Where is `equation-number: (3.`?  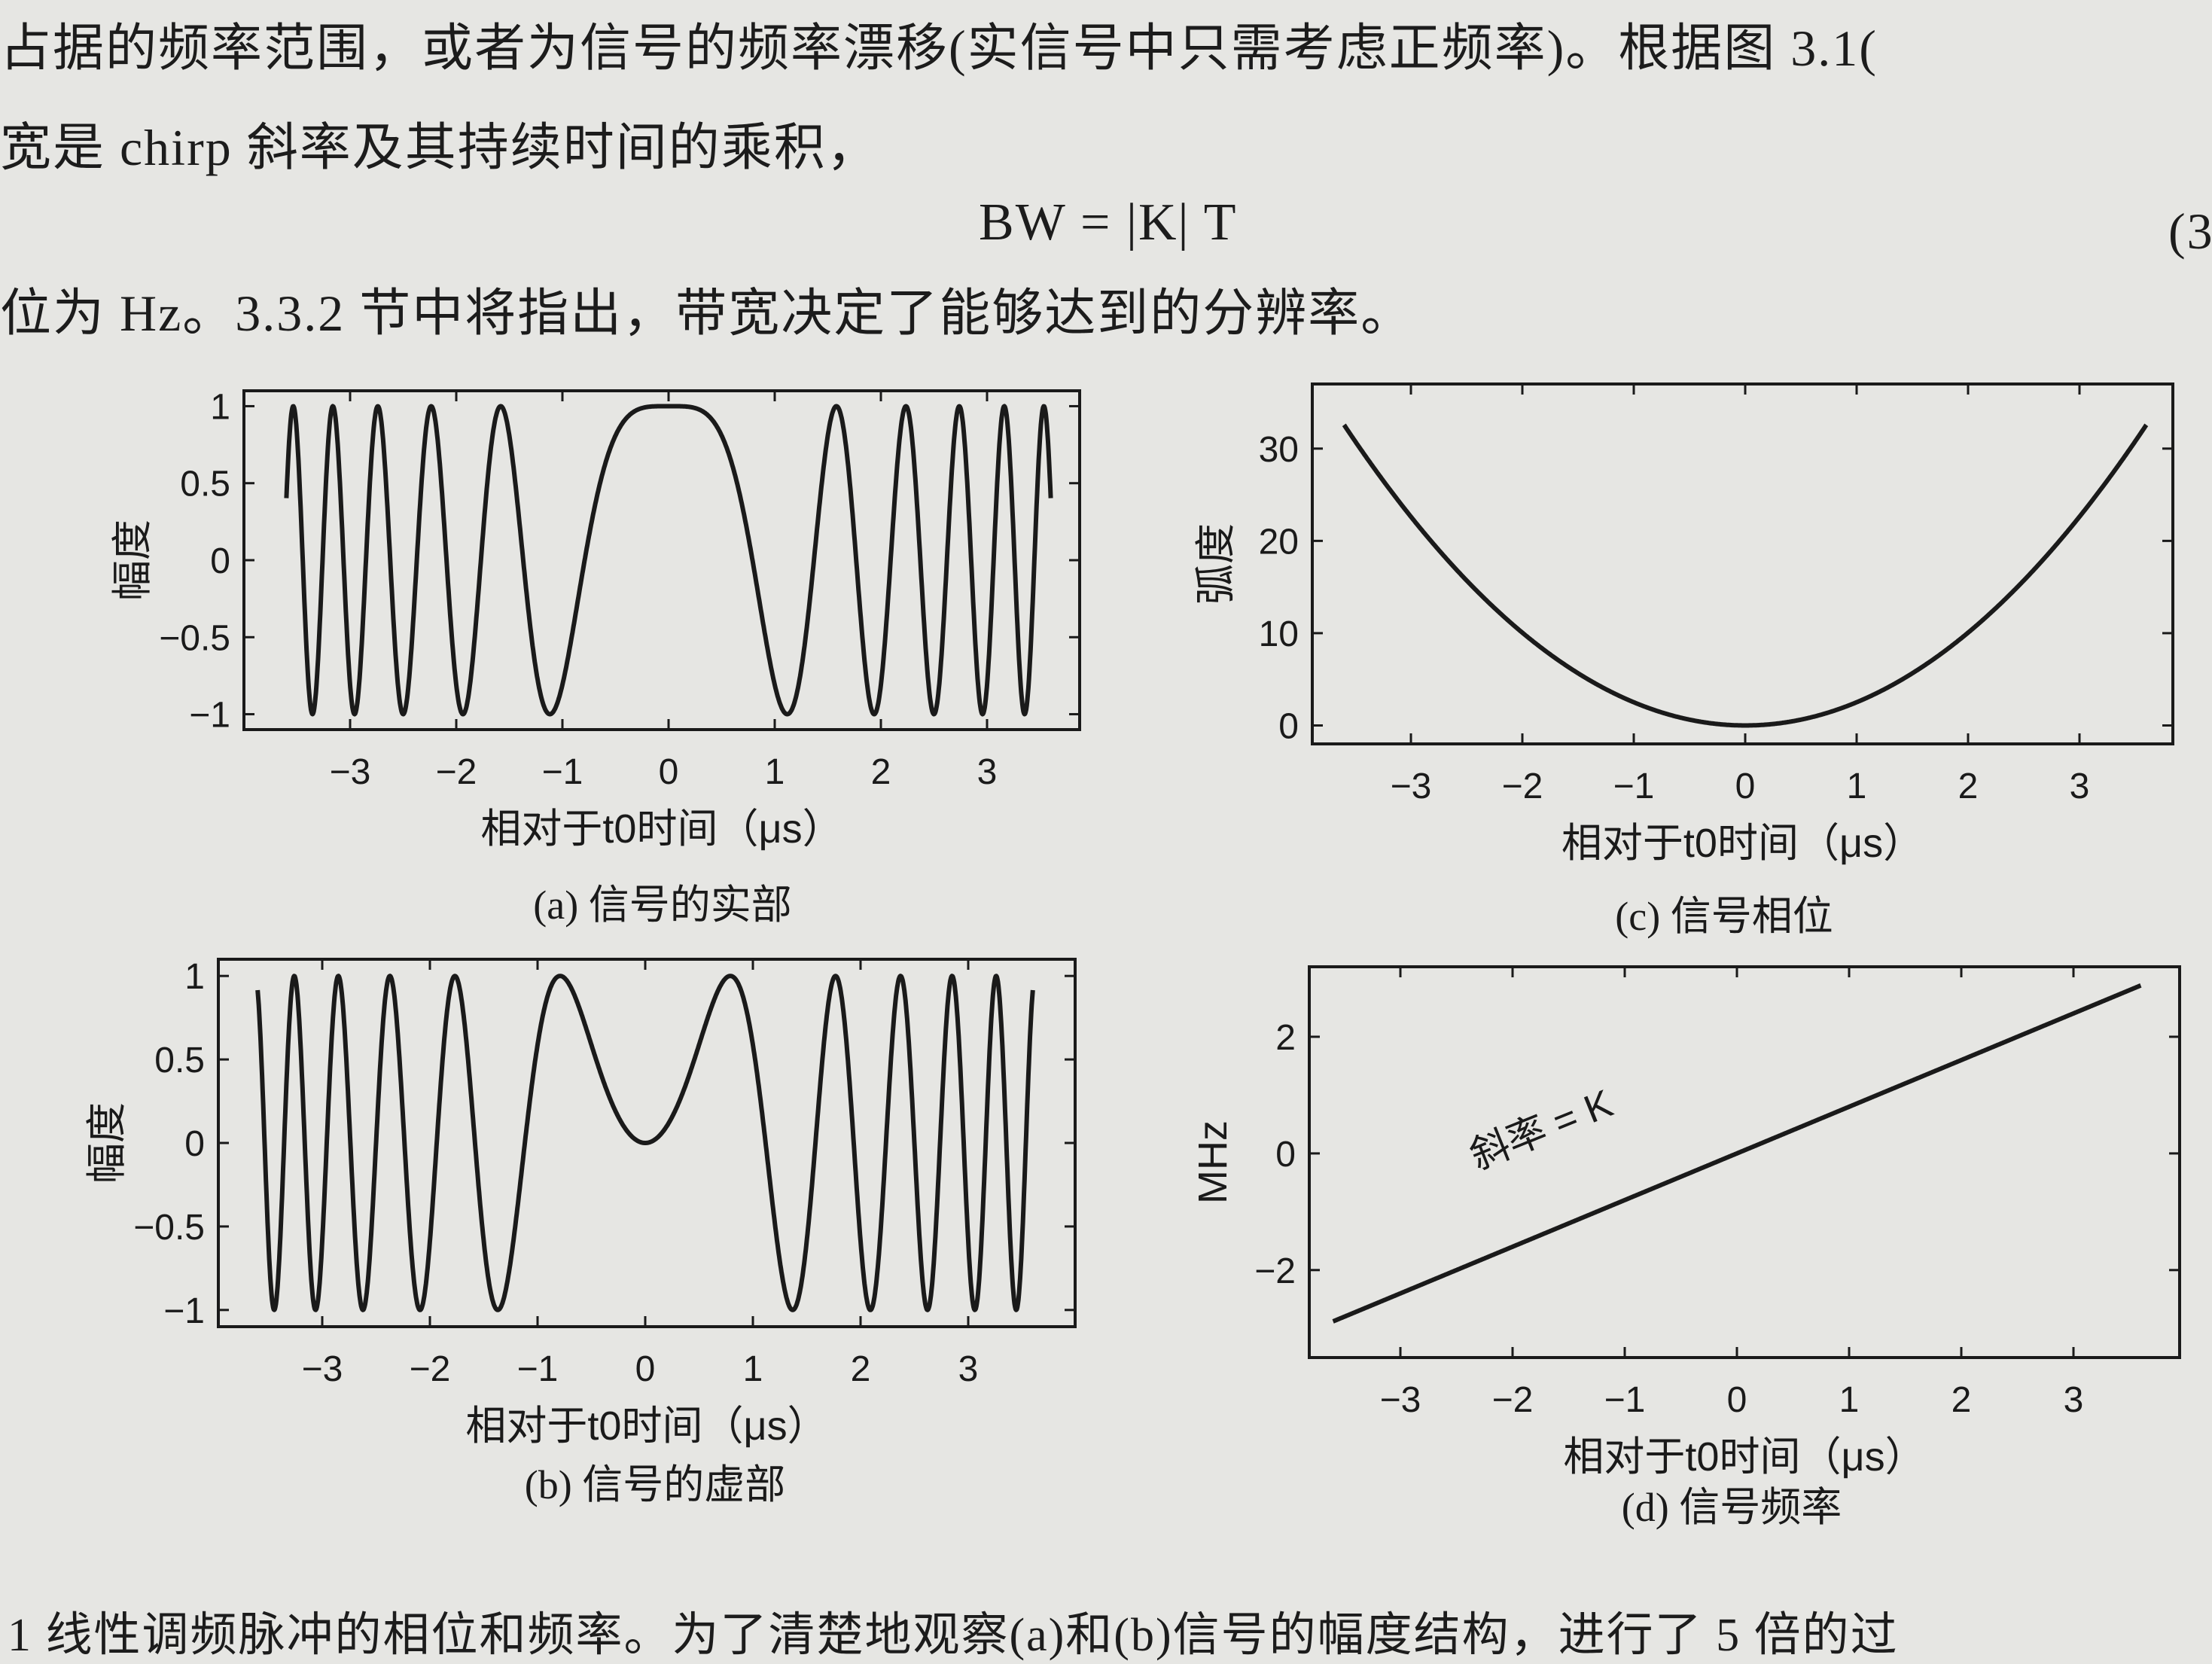 equation-number: (3. is located at coordinates (2190, 231).